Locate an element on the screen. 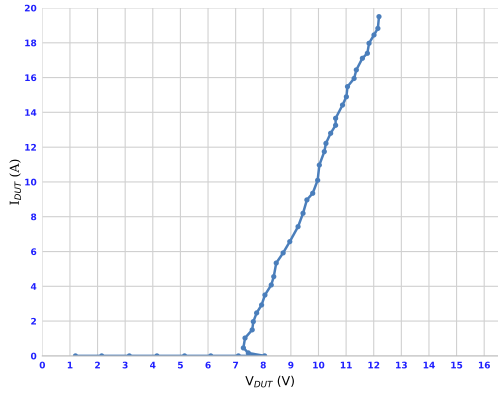  x-tick-label: 6 is located at coordinates (208, 365).